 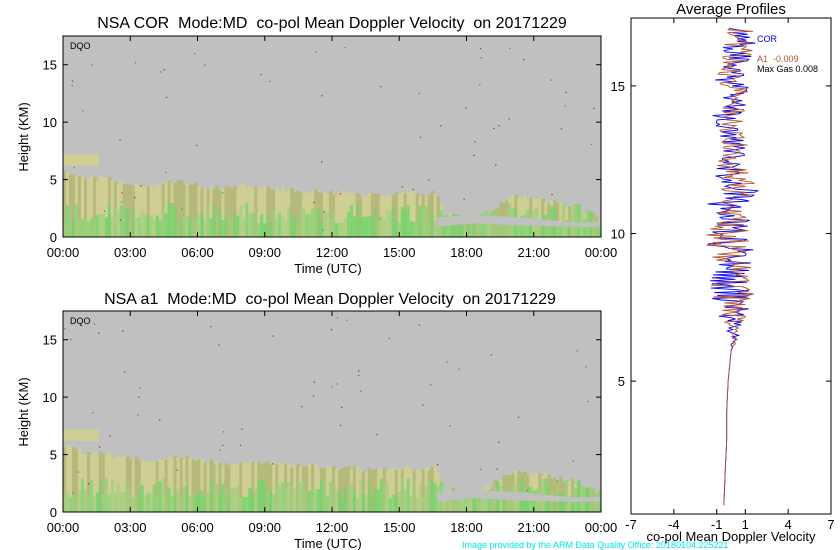 What do you see at coordinates (264, 252) in the screenshot?
I see `top-x-tick-label: 09:00` at bounding box center [264, 252].